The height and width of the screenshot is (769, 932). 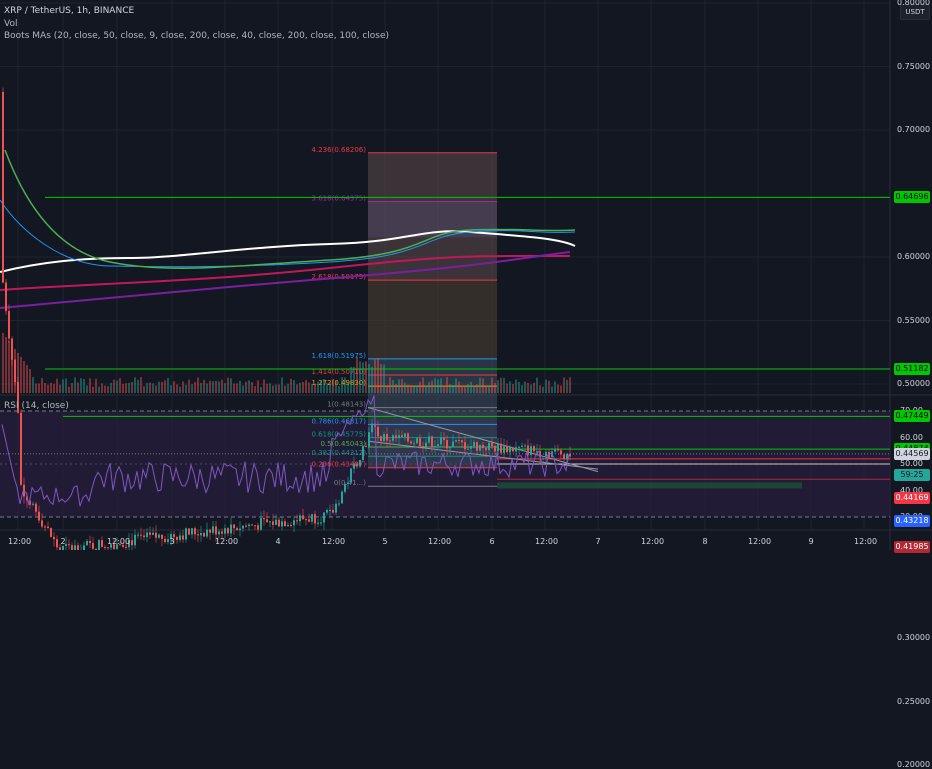 I want to click on volume-indicator-label: Vol, so click(x=11, y=24).